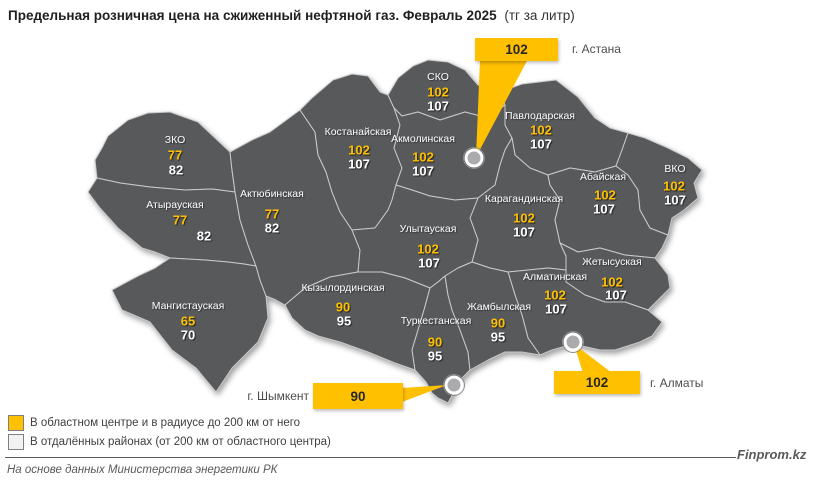  What do you see at coordinates (357, 321) in the screenshot?
I see `region-shape-kyzylorda` at bounding box center [357, 321].